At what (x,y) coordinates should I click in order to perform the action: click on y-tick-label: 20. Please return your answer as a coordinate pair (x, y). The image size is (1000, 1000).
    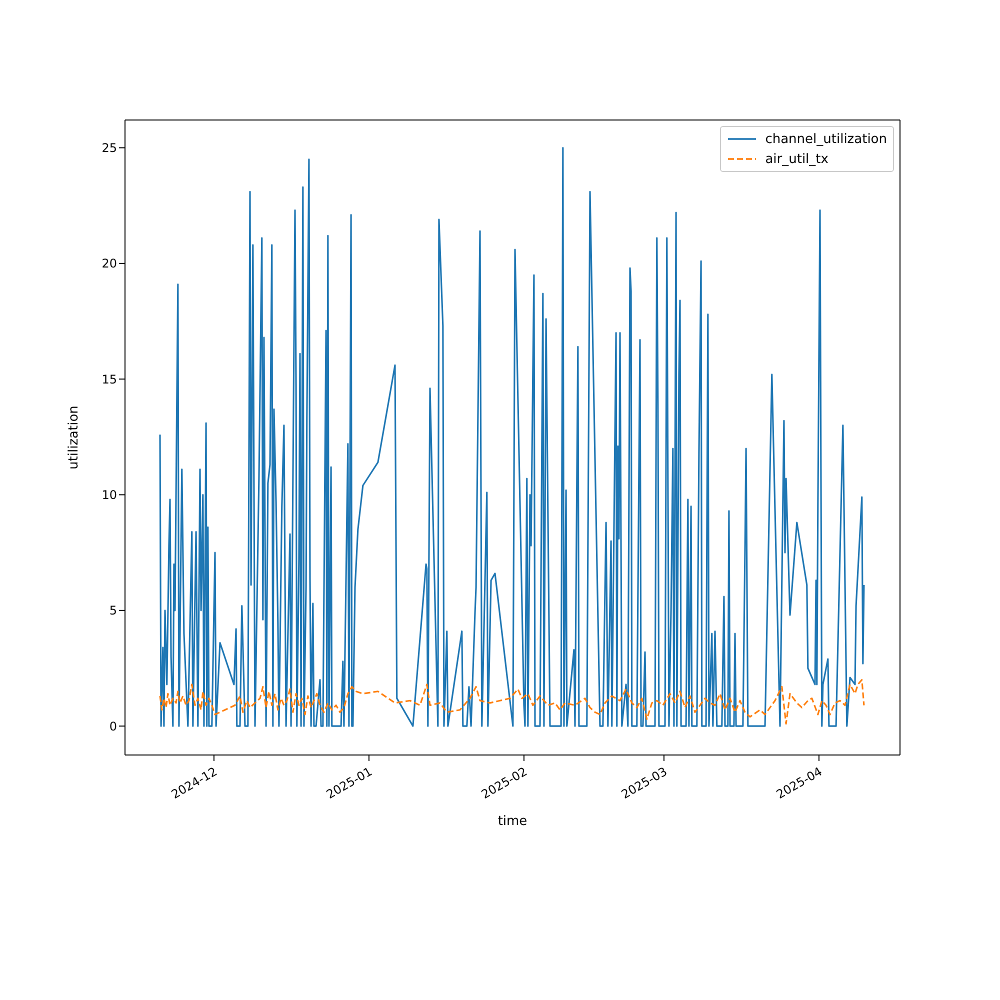
    Looking at the image, I should click on (109, 263).